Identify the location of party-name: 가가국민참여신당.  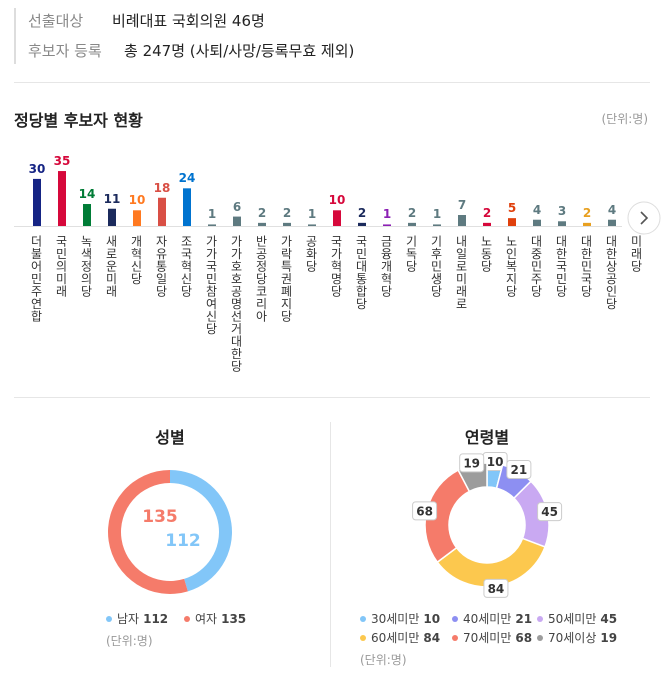
(211, 285).